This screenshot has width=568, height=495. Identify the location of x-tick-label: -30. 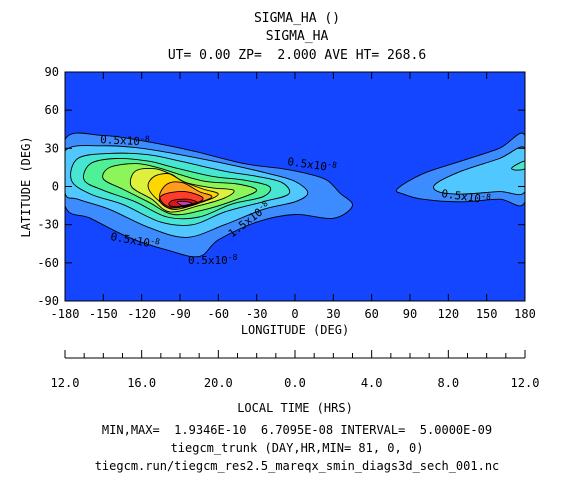
(257, 314).